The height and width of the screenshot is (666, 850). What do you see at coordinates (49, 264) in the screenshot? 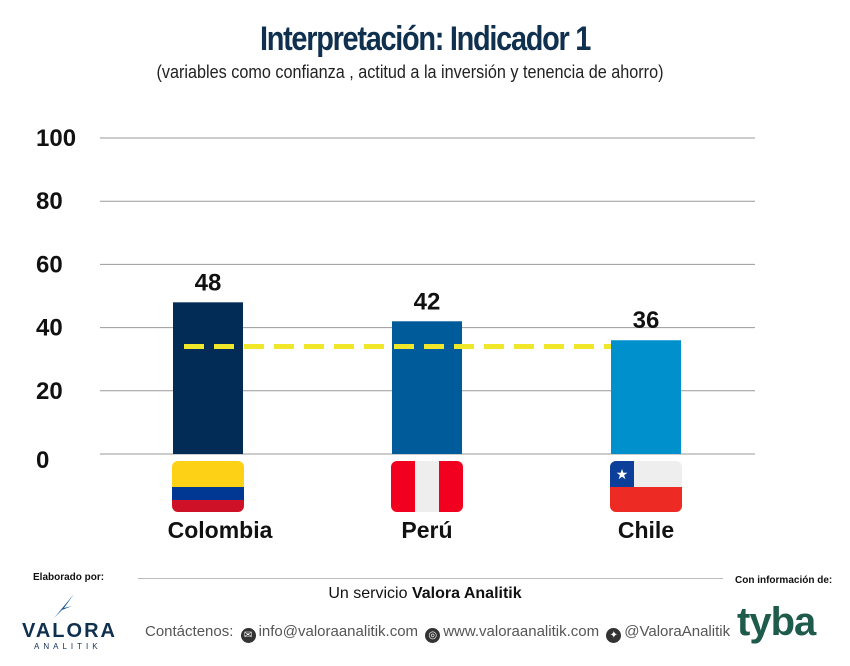
I see `y-tick-label: 60` at bounding box center [49, 264].